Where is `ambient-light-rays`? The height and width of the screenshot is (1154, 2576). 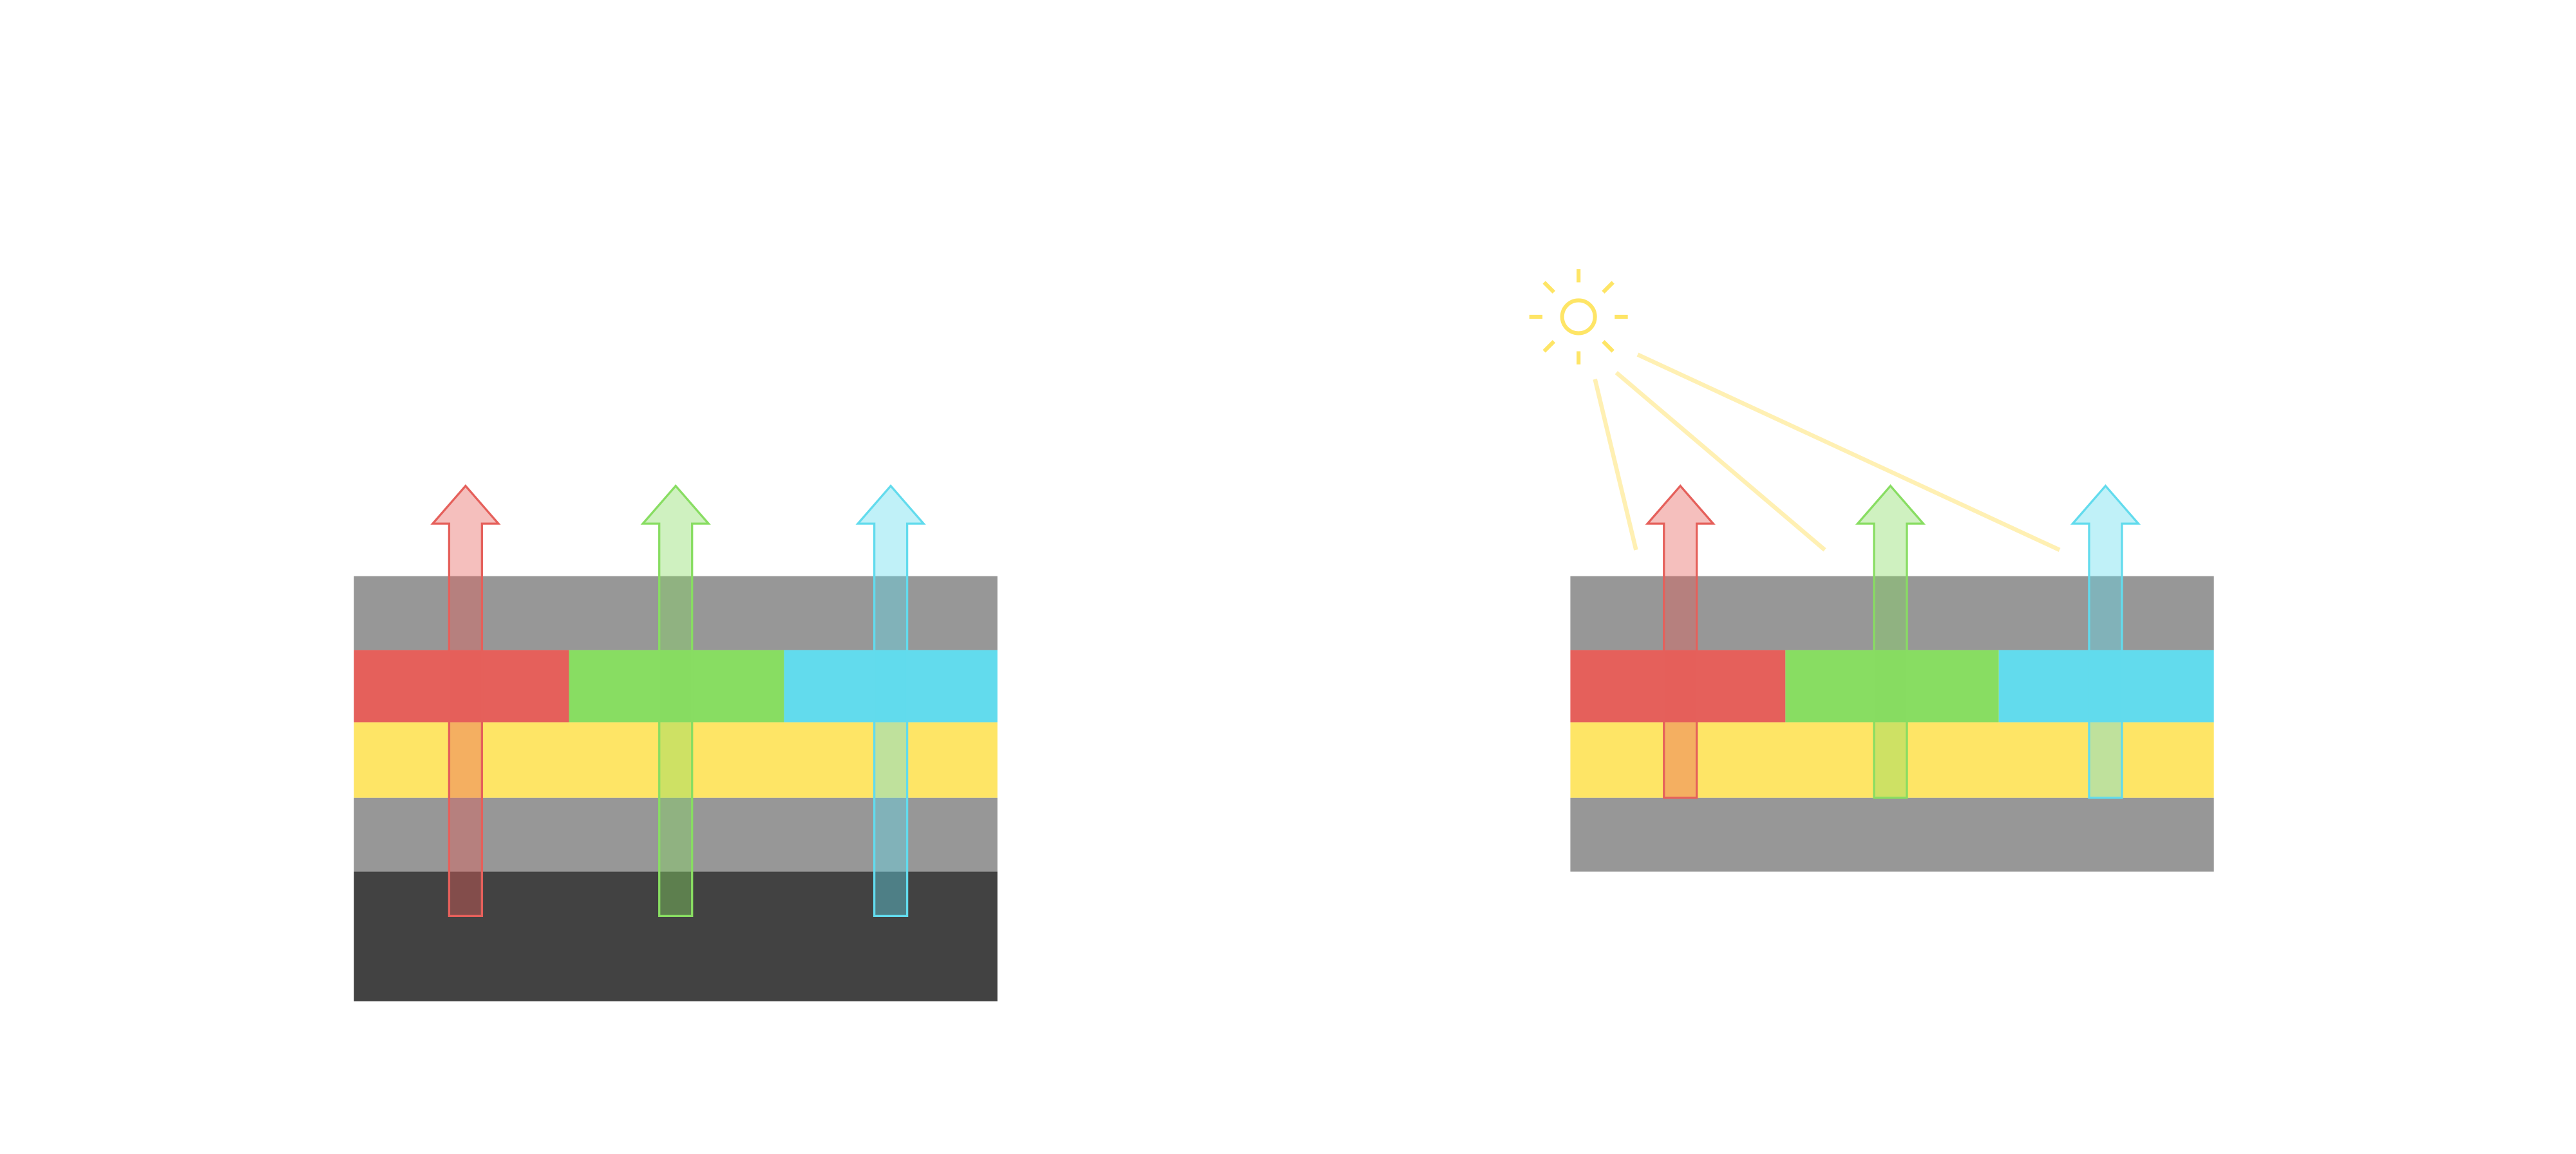 ambient-light-rays is located at coordinates (1827, 452).